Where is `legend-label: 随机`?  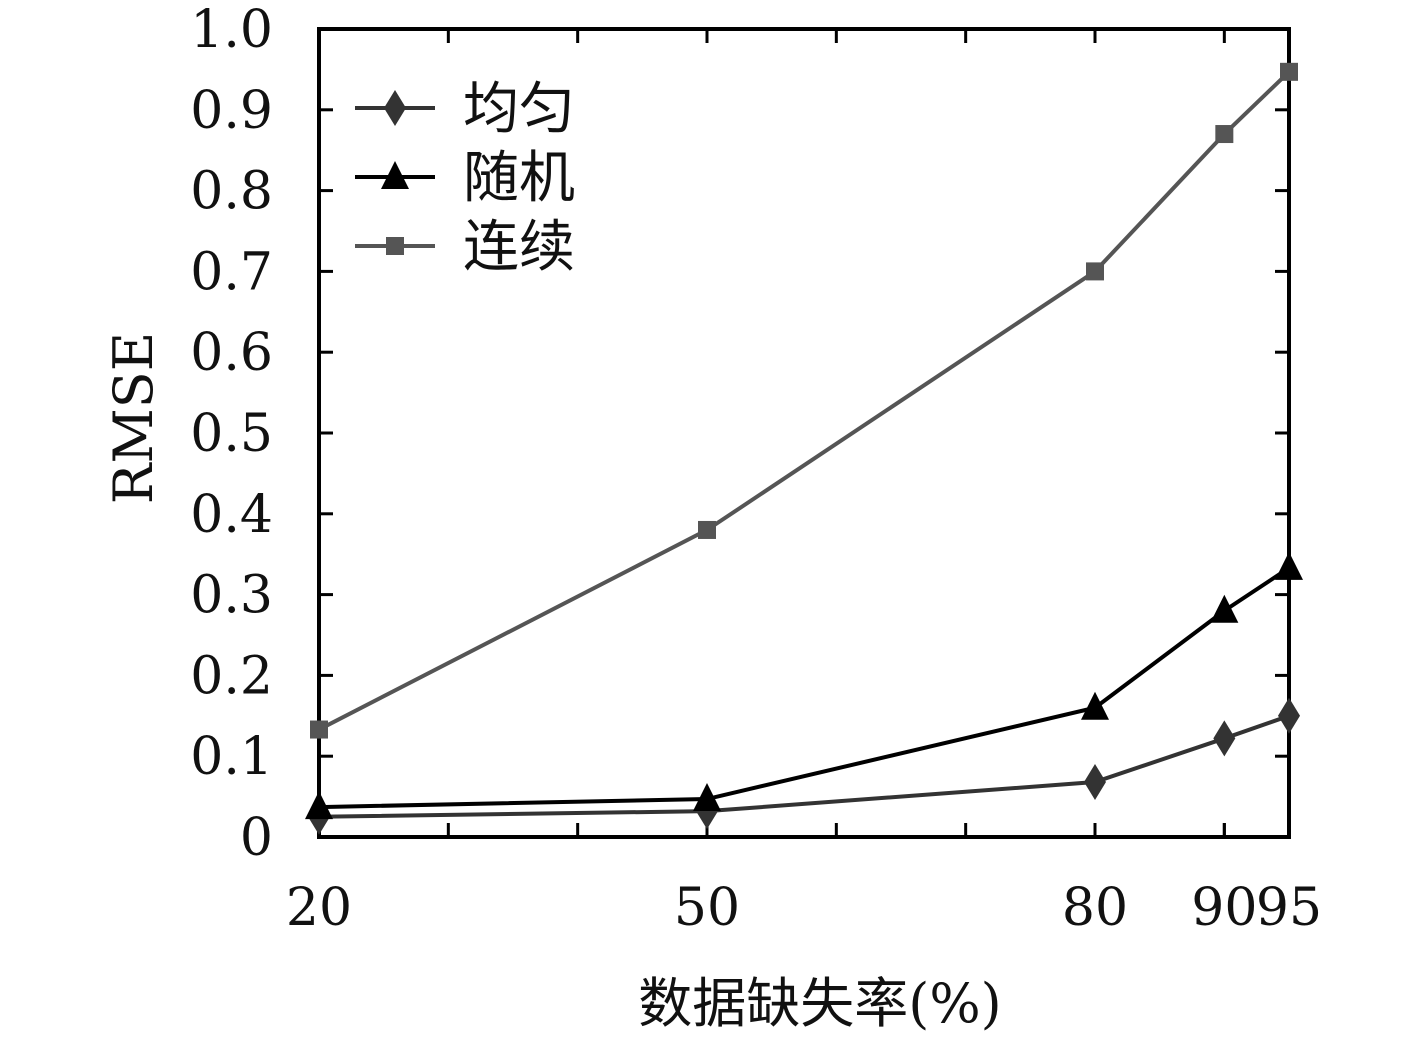 legend-label: 随机 is located at coordinates (519, 178).